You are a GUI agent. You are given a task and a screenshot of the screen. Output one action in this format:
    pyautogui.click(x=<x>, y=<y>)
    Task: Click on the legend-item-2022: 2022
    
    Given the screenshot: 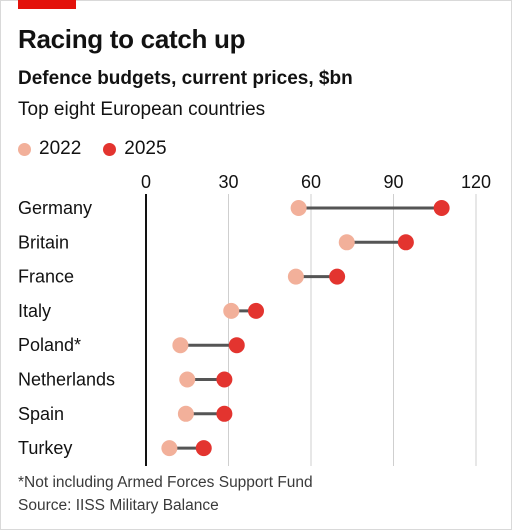 What is the action you would take?
    pyautogui.click(x=49, y=149)
    